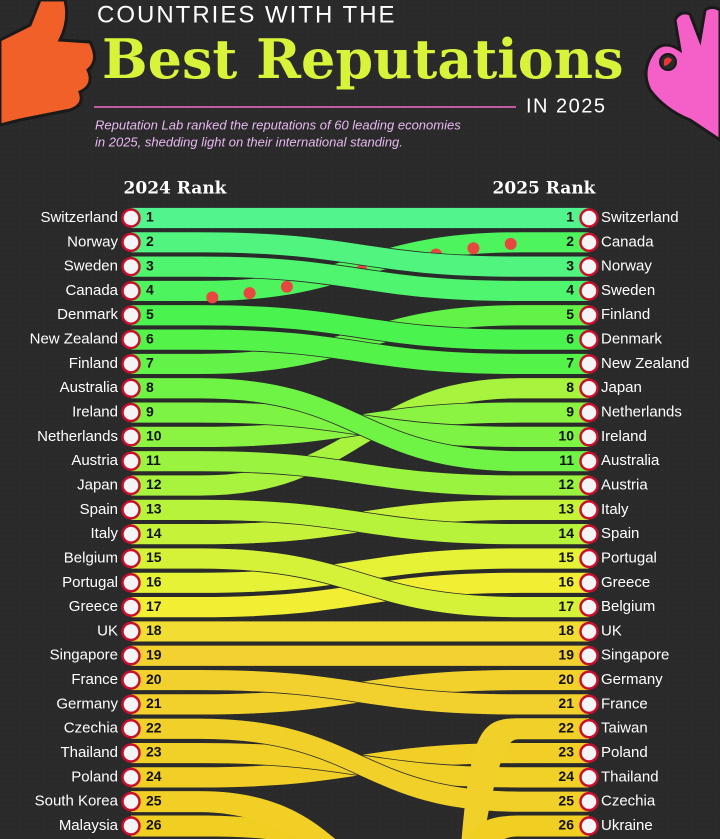  I want to click on left-country: Austria, so click(94, 460).